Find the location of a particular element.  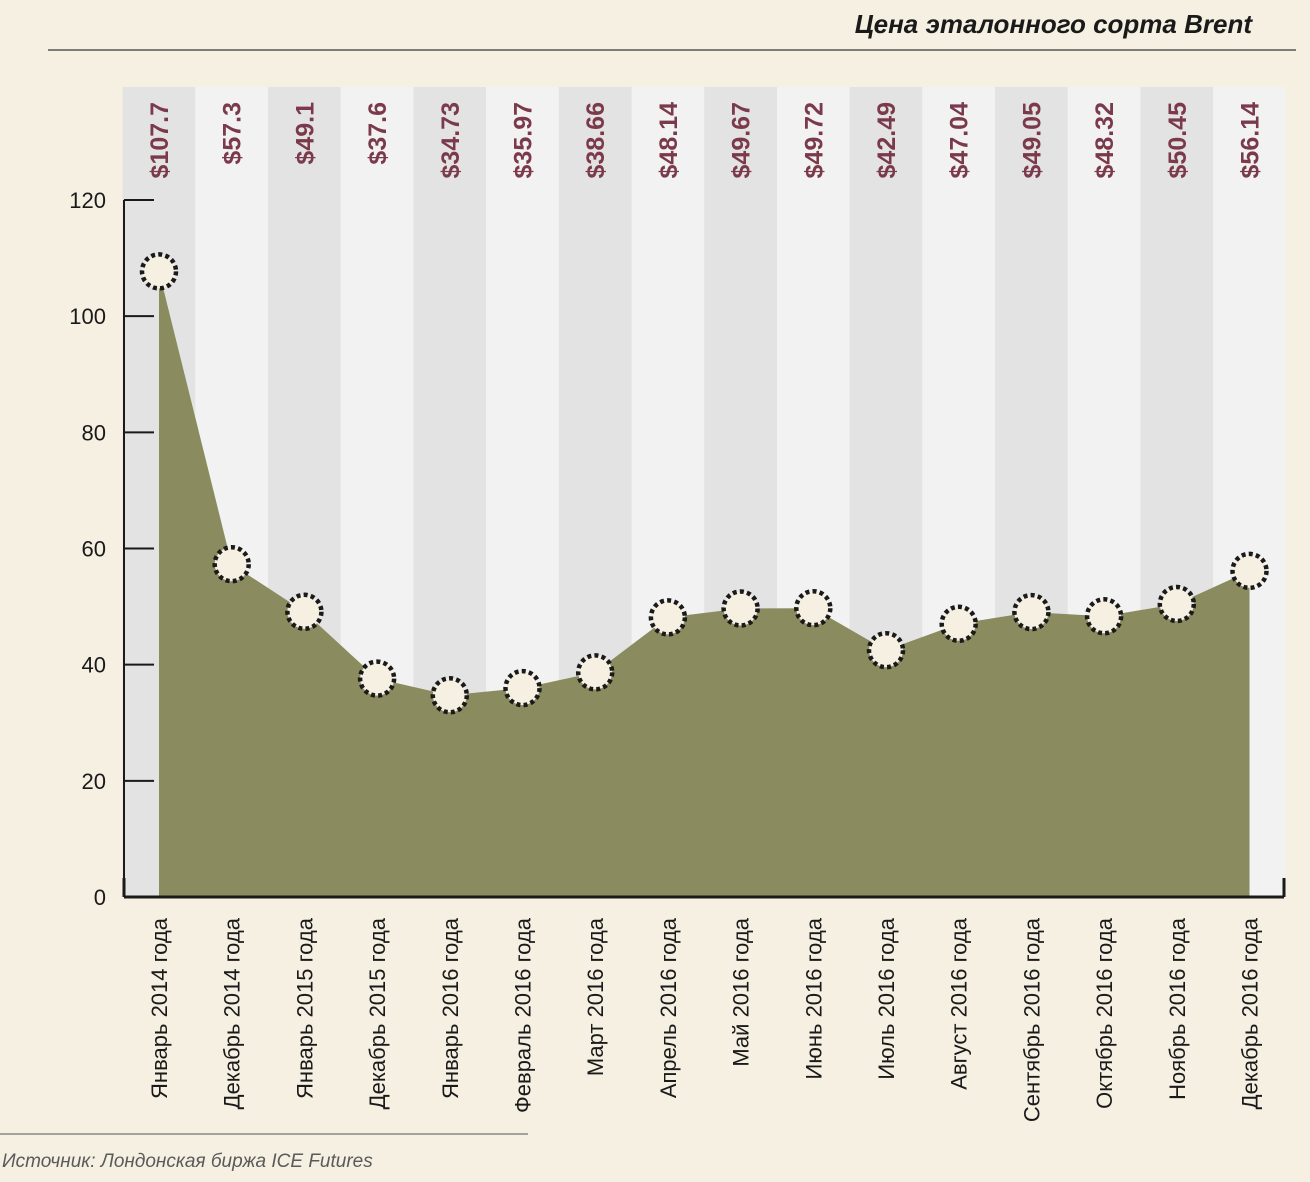

data-label: $34.73 is located at coordinates (451, 140).